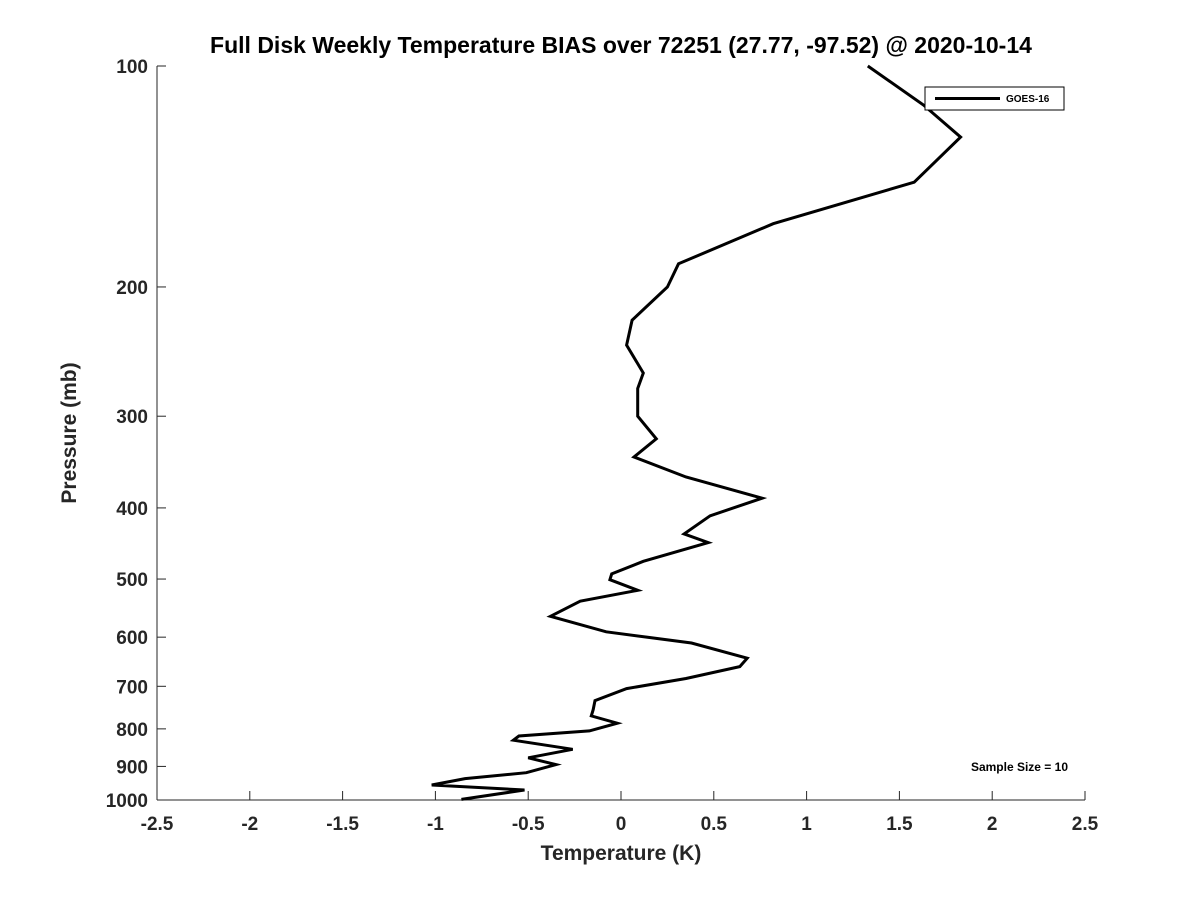 This screenshot has height=900, width=1200. What do you see at coordinates (132, 767) in the screenshot?
I see `y-tick-label: 900` at bounding box center [132, 767].